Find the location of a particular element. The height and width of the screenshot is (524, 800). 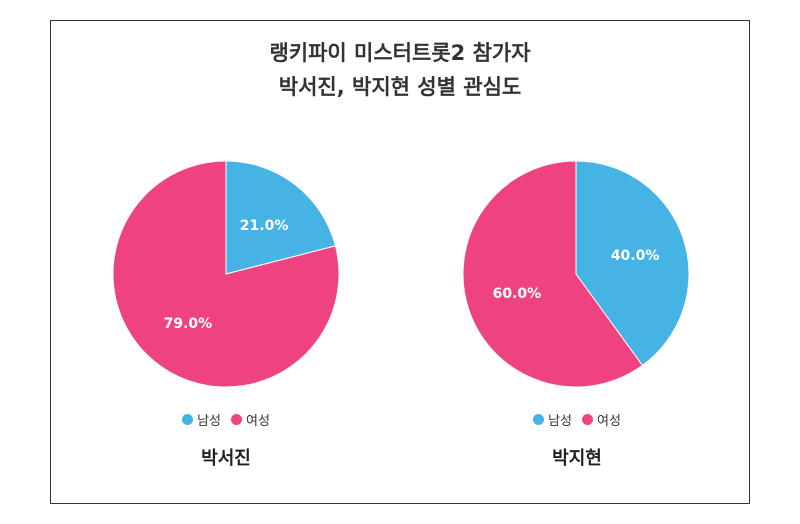

chart-caption-2: 박지현 is located at coordinates (577, 458).